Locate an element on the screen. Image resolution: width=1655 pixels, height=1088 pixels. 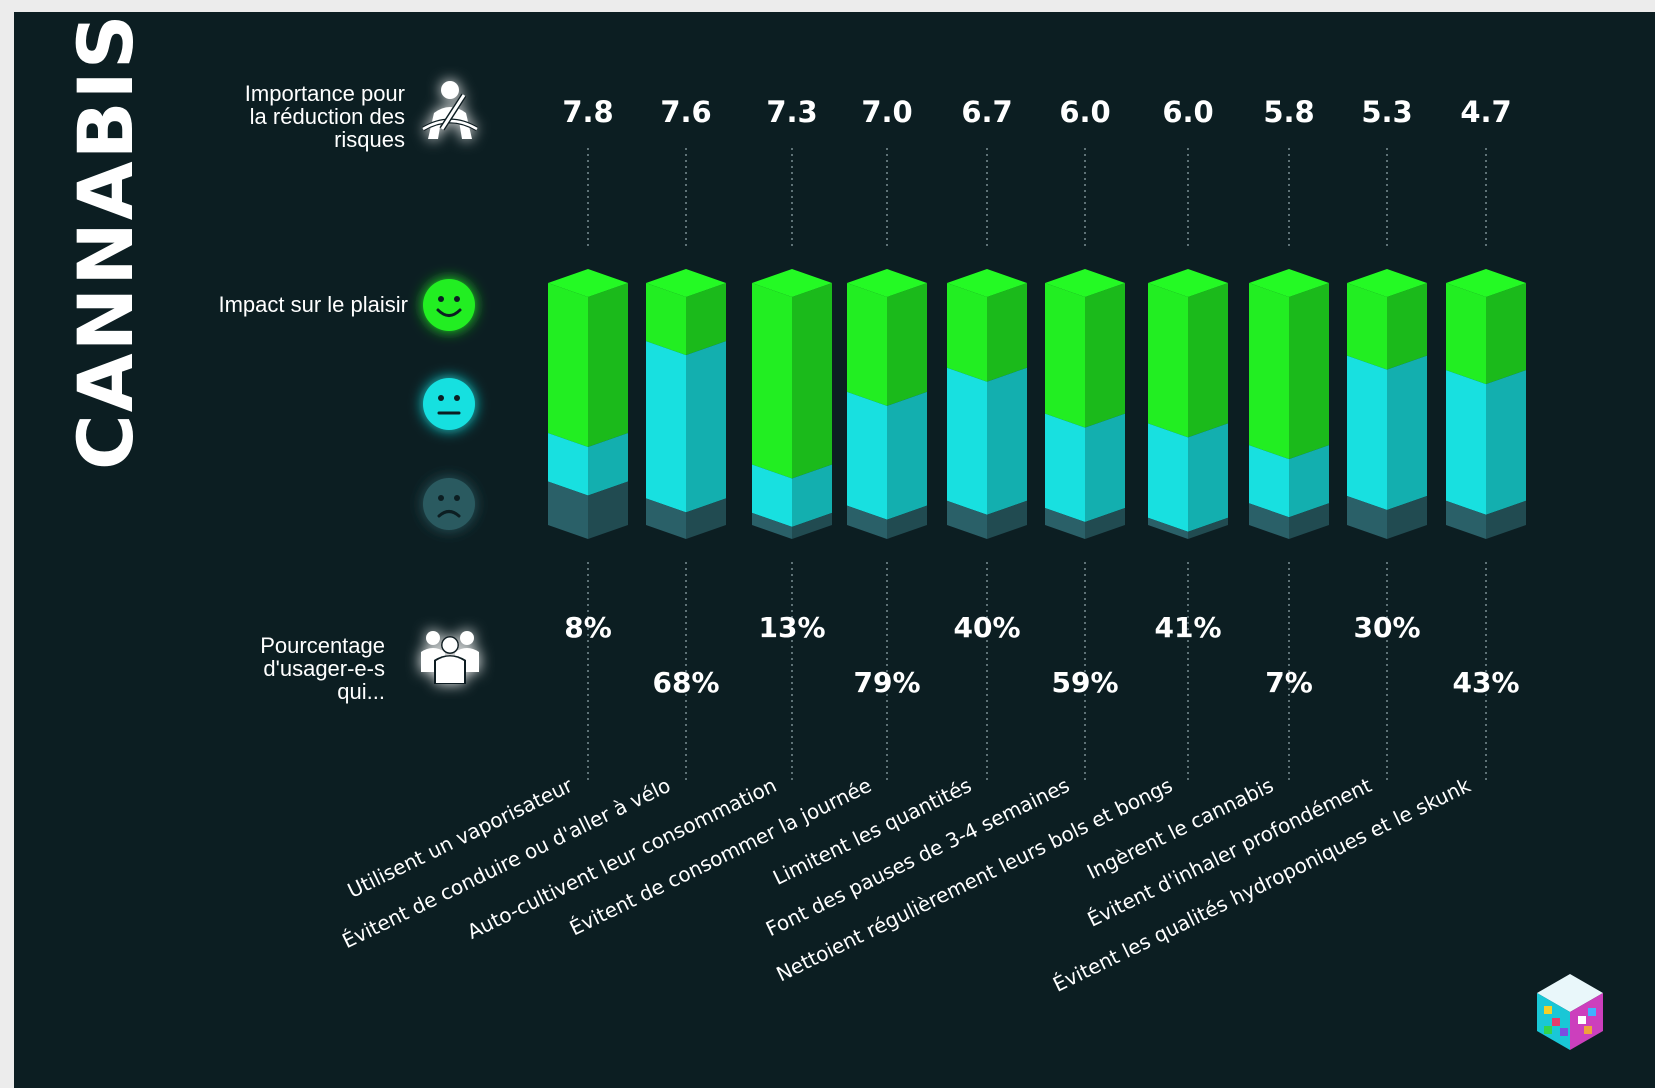
user-percentage-label: 13% is located at coordinates (791, 627).